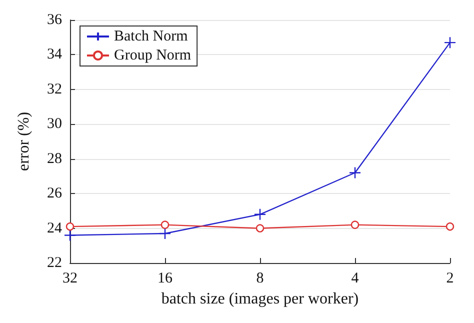 This screenshot has height=323, width=474. What do you see at coordinates (54, 20) in the screenshot?
I see `y-tick-label: 36` at bounding box center [54, 20].